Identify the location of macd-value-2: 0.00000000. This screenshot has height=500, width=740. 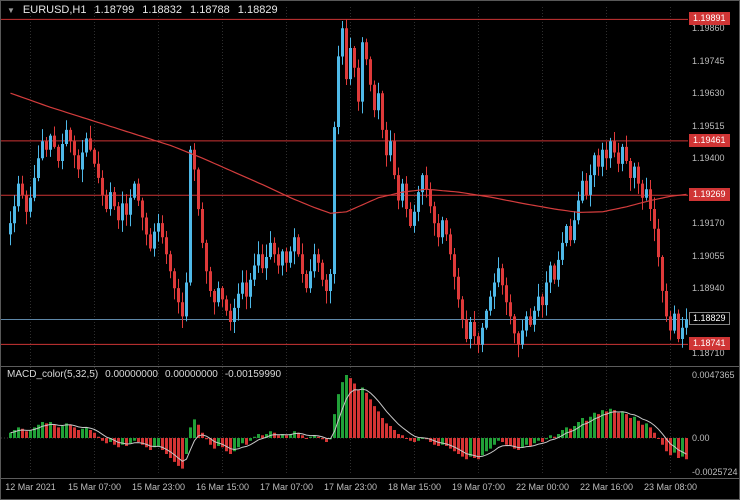
(191, 374).